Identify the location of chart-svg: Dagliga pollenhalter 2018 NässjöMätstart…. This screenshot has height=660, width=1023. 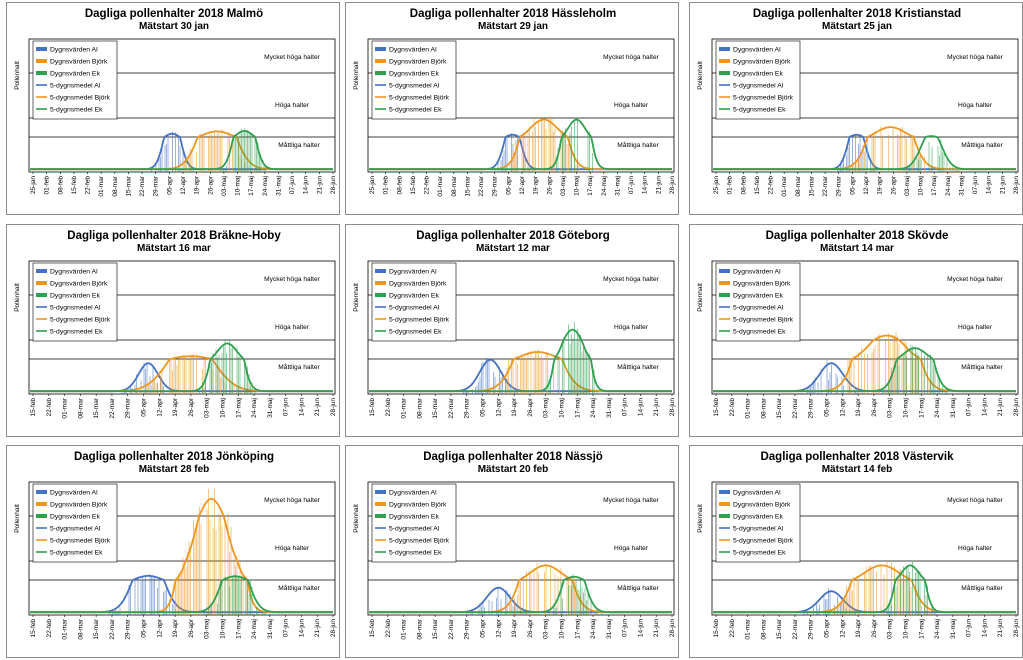
(514, 545).